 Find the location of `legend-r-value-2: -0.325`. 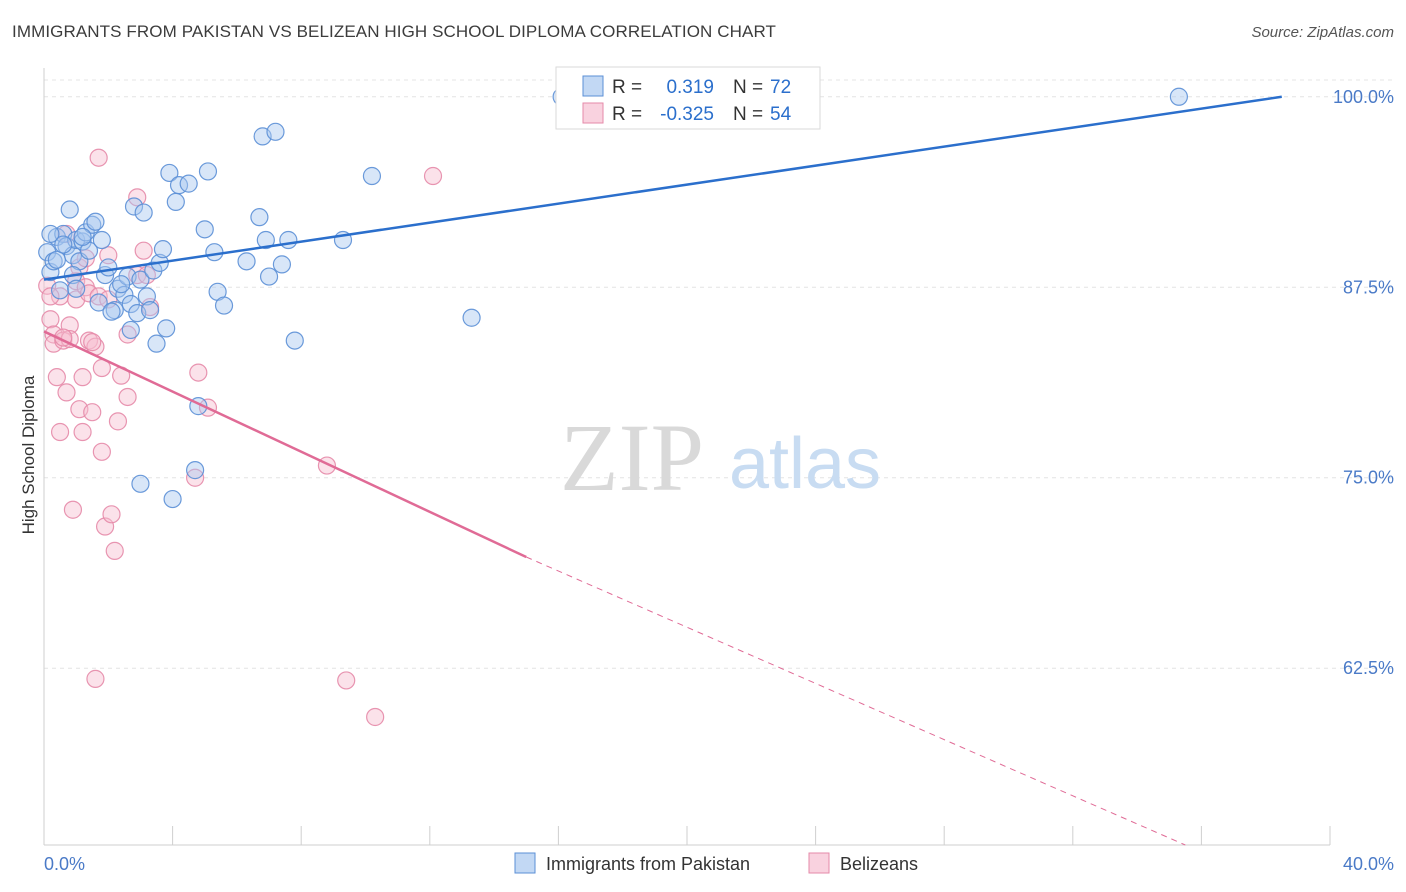

legend-r-value-2: -0.325 is located at coordinates (687, 114).